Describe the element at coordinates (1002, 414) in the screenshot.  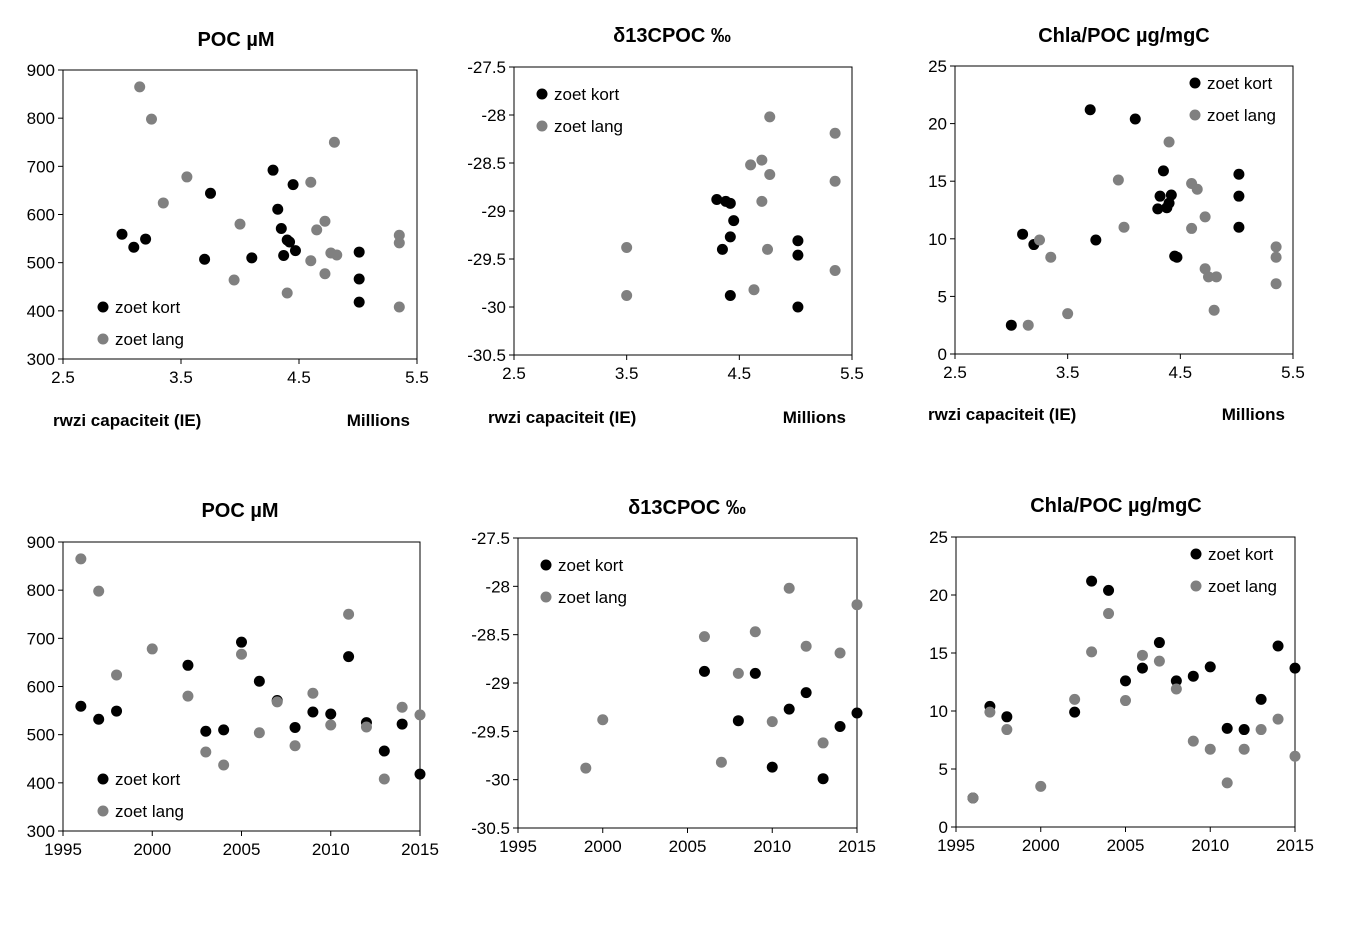
I see `x-axis-label: rwzi capaciteit (IE)` at that location.